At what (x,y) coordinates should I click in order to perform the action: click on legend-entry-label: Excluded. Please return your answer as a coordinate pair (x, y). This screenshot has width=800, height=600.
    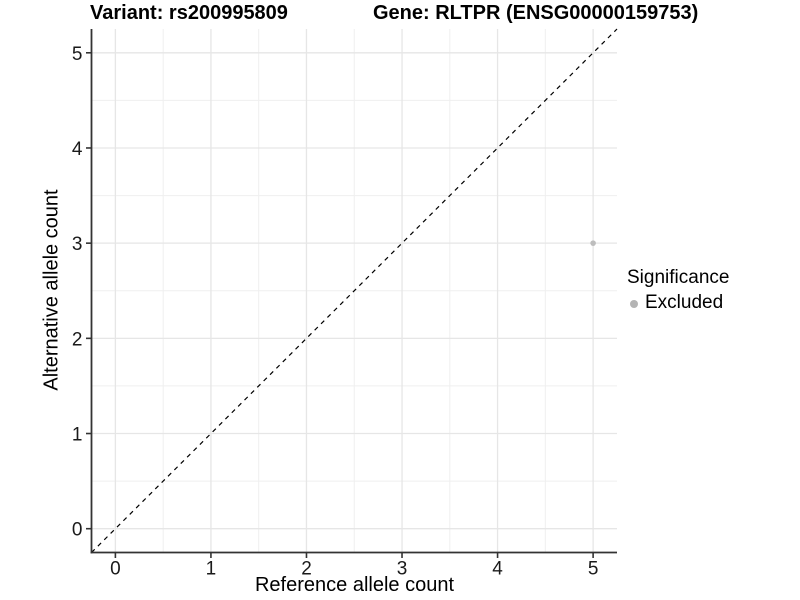
    Looking at the image, I should click on (684, 303).